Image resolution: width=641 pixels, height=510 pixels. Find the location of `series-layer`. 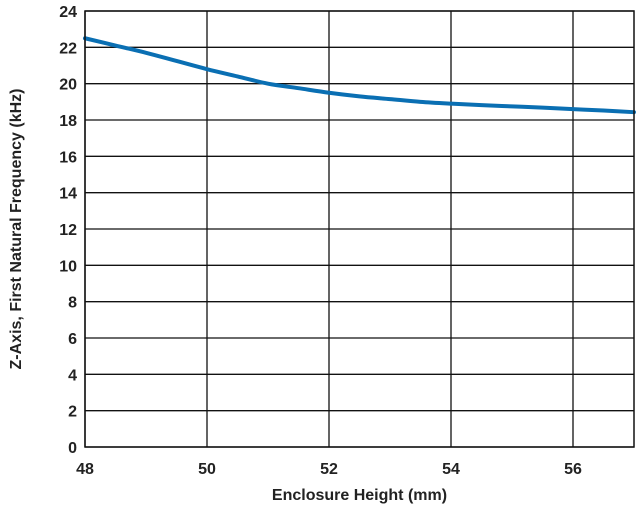

series-layer is located at coordinates (359, 75).